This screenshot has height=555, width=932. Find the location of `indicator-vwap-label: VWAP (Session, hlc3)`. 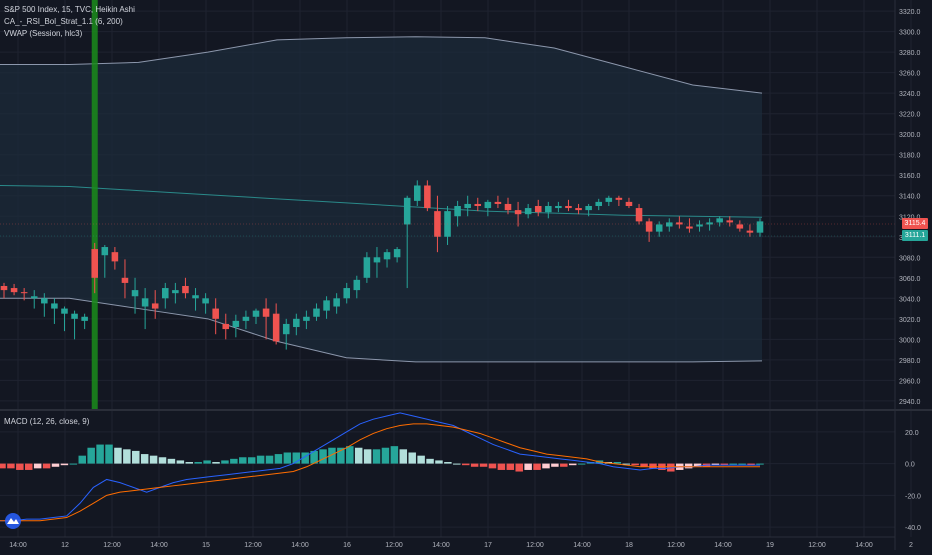

indicator-vwap-label: VWAP (Session, hlc3) is located at coordinates (43, 33).